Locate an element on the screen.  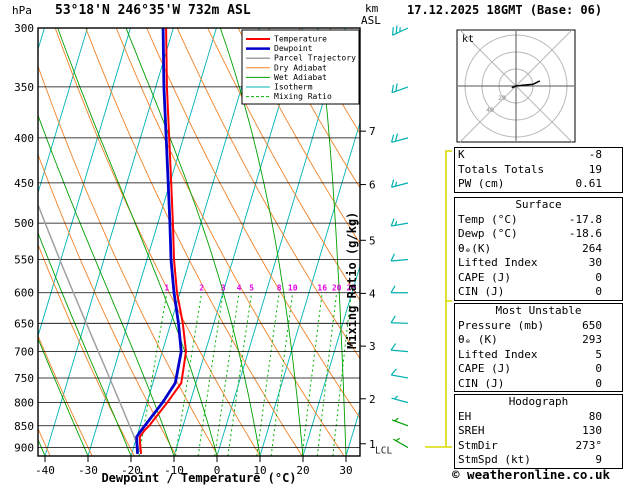
table-row: StmDir 273° is located at coordinates (538, 446).